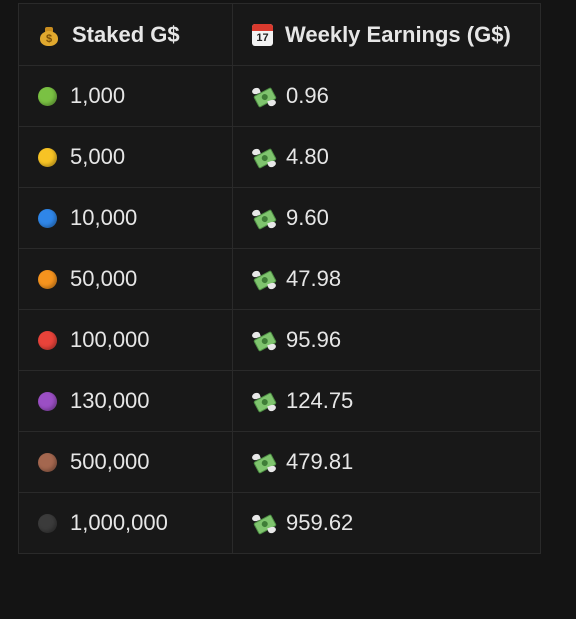 The height and width of the screenshot is (619, 576). Describe the element at coordinates (307, 156) in the screenshot. I see `weekly-value: 4.80` at that location.